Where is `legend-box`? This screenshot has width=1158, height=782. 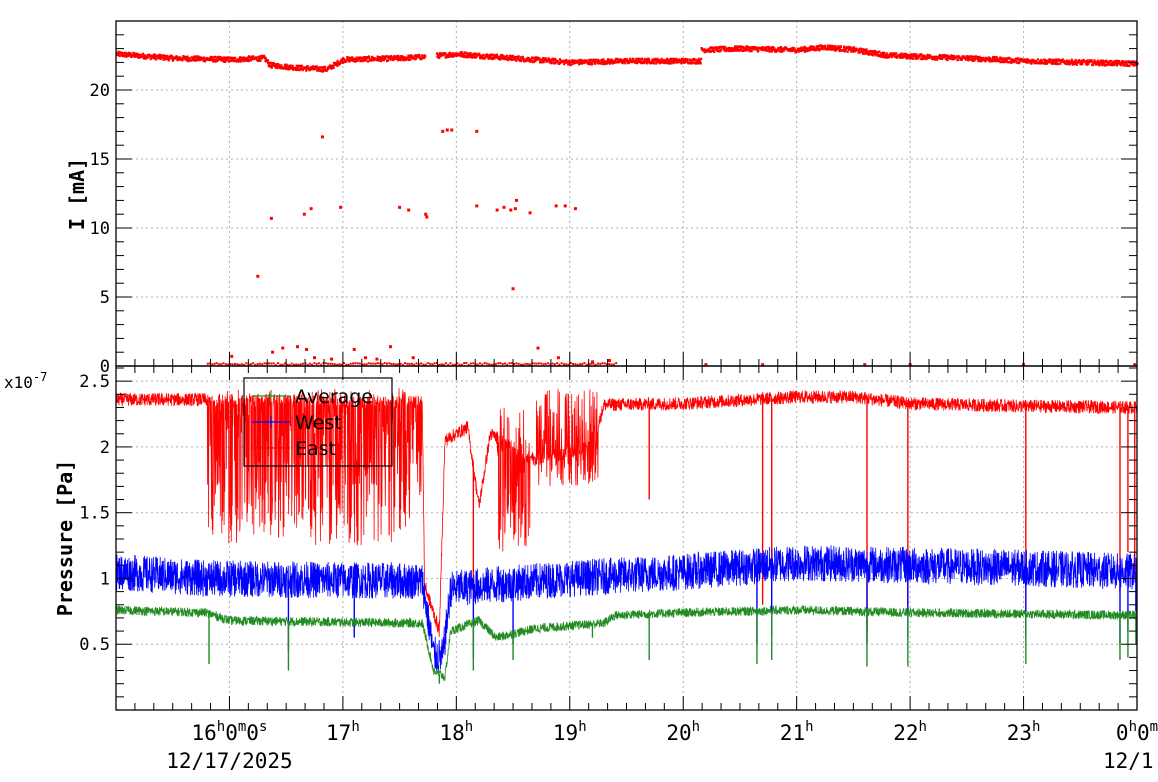
legend-box is located at coordinates (318, 422).